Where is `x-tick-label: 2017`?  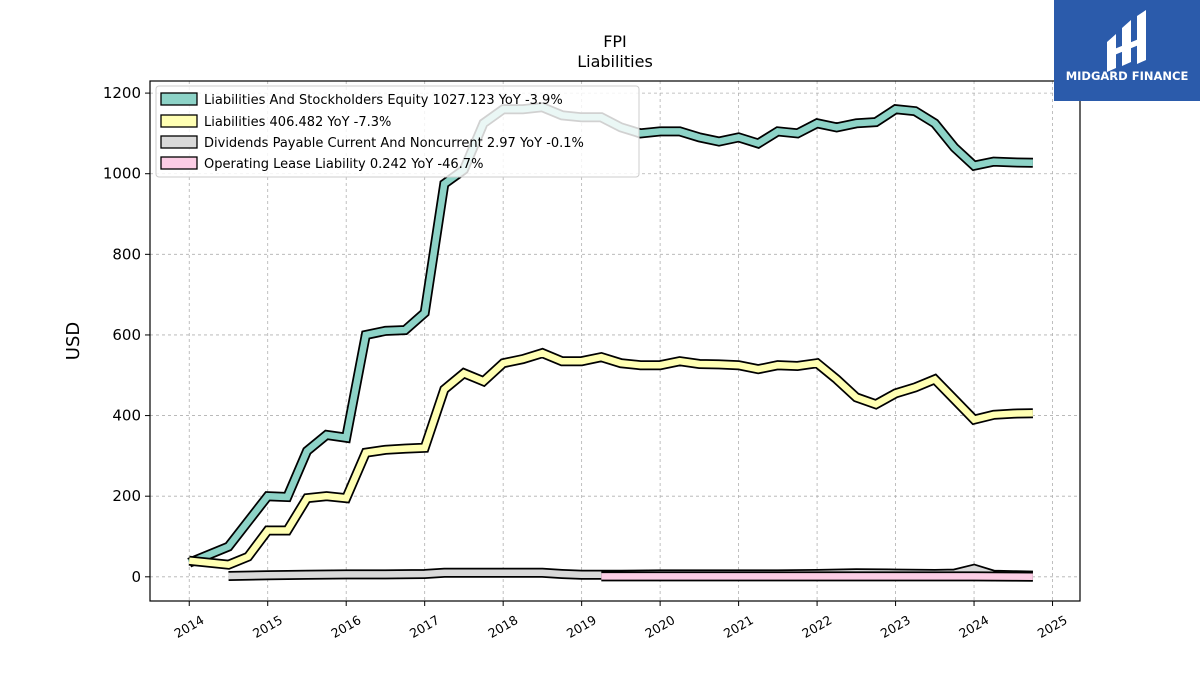
x-tick-label: 2017 is located at coordinates (424, 626).